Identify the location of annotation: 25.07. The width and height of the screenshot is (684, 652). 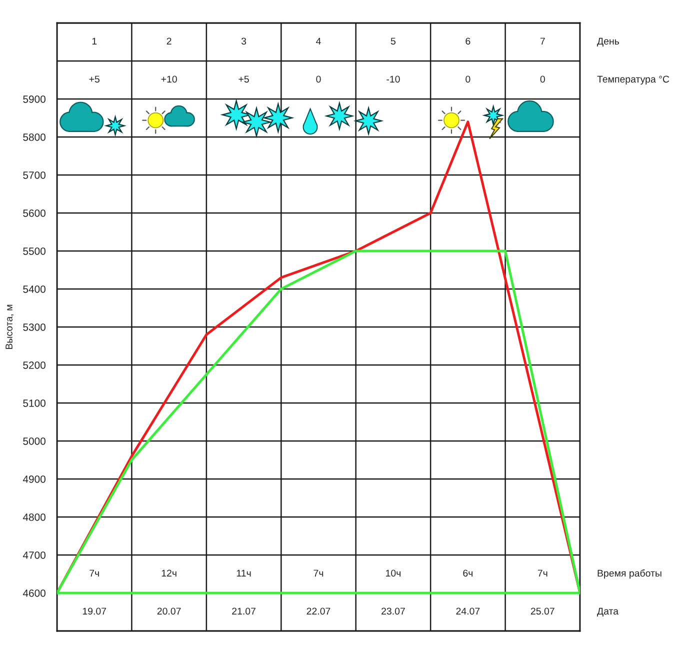
(542, 611).